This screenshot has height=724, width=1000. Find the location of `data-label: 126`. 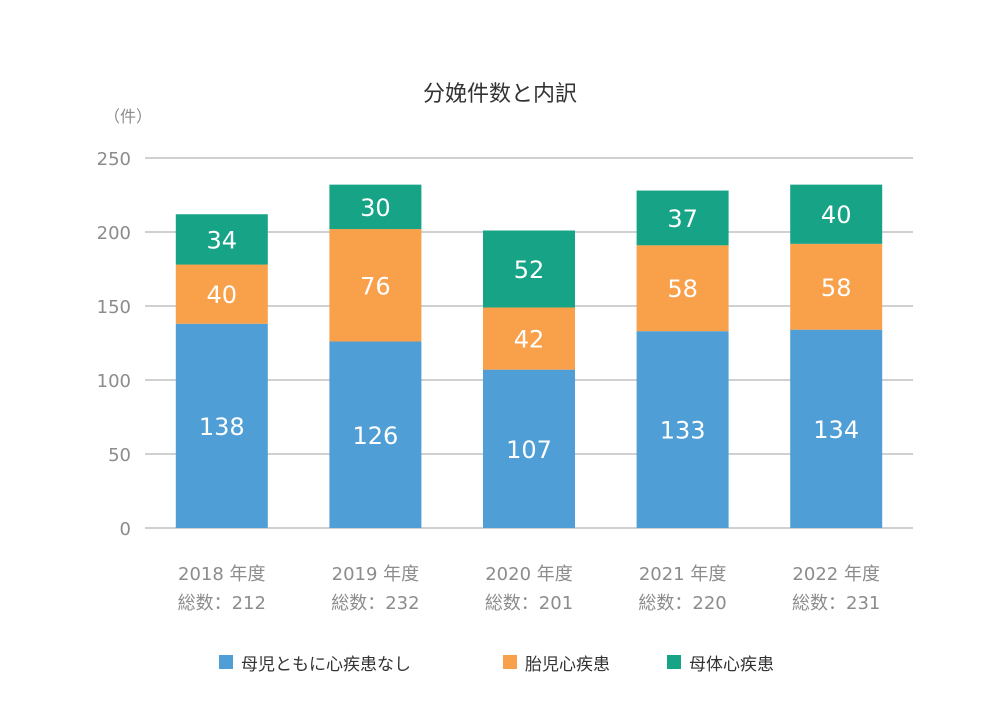

data-label: 126 is located at coordinates (375, 436).